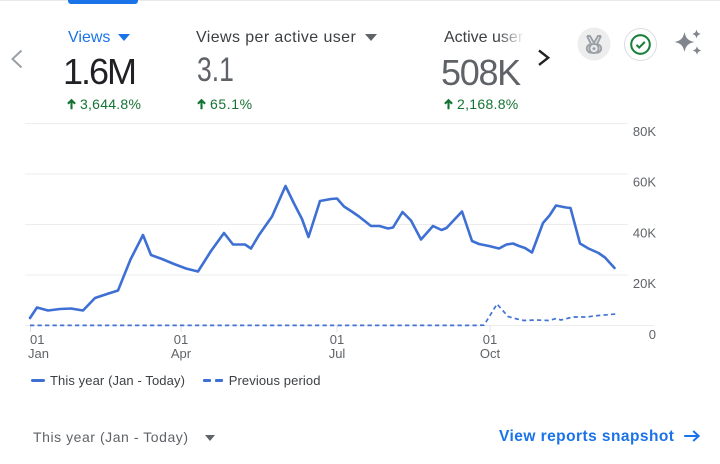  What do you see at coordinates (652, 334) in the screenshot?
I see `svg-text: 0` at bounding box center [652, 334].